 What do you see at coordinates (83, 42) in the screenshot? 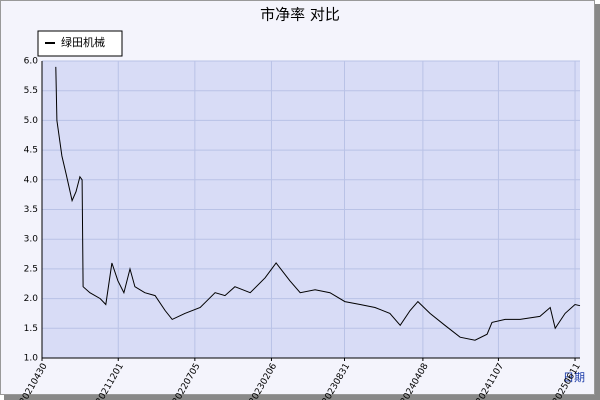
I see `legend-label: 绿田机械` at bounding box center [83, 42].